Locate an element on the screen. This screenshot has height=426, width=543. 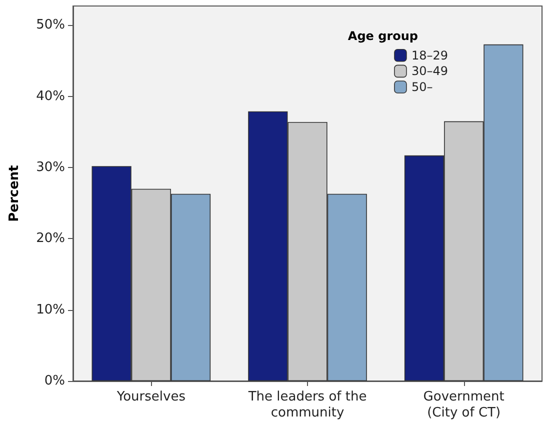
legend-label: 30–49 is located at coordinates (429, 71).